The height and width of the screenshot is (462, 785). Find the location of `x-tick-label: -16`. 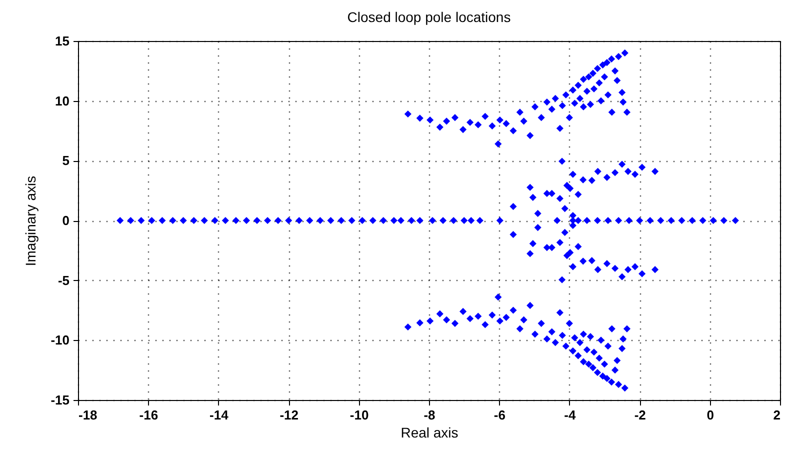

x-tick-label: -16 is located at coordinates (148, 415).